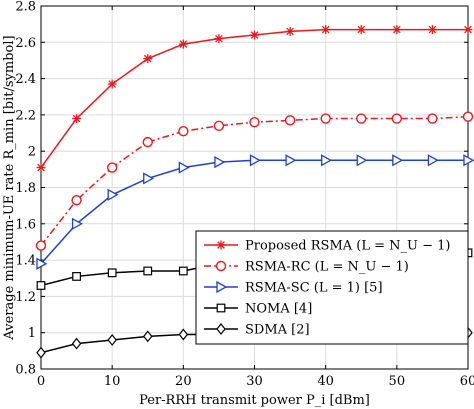 This screenshot has height=409, width=474. What do you see at coordinates (25, 43) in the screenshot?
I see `y-tick-label: 2.6` at bounding box center [25, 43].